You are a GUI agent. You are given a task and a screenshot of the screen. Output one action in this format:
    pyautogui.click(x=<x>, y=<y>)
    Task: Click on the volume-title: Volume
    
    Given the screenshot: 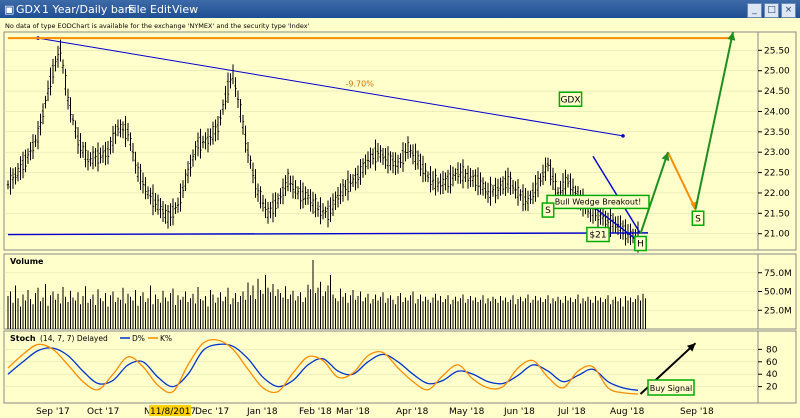 What is the action you would take?
    pyautogui.click(x=27, y=261)
    